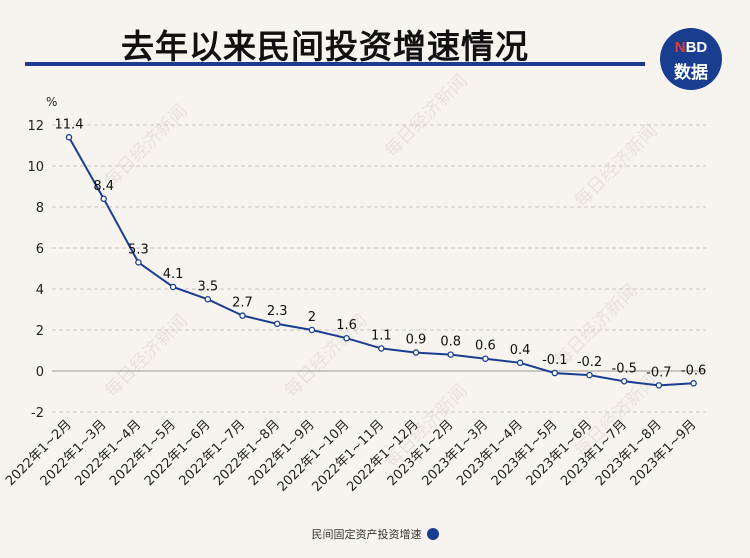  Describe the element at coordinates (103, 186) in the screenshot. I see `data-label: 8.4` at that location.